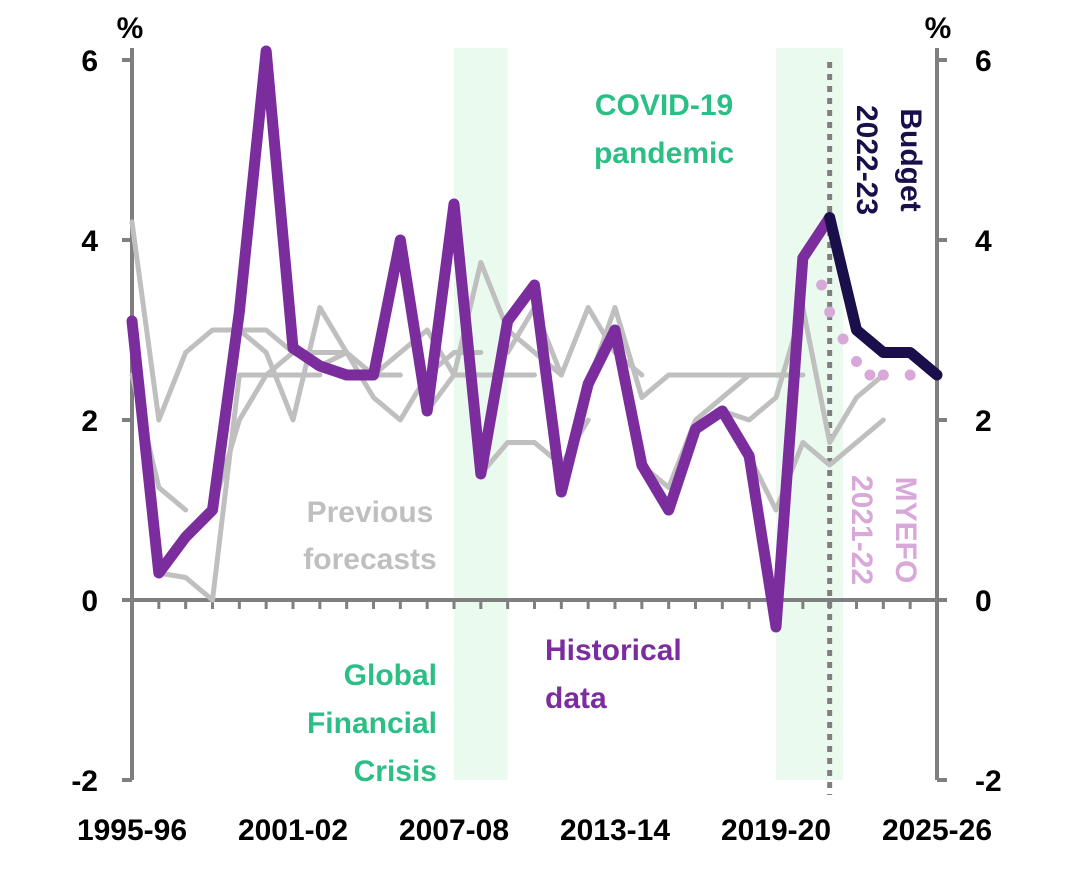 This screenshot has width=1066, height=884. What do you see at coordinates (983, 61) in the screenshot?
I see `y-tick-label-right: 6` at bounding box center [983, 61].